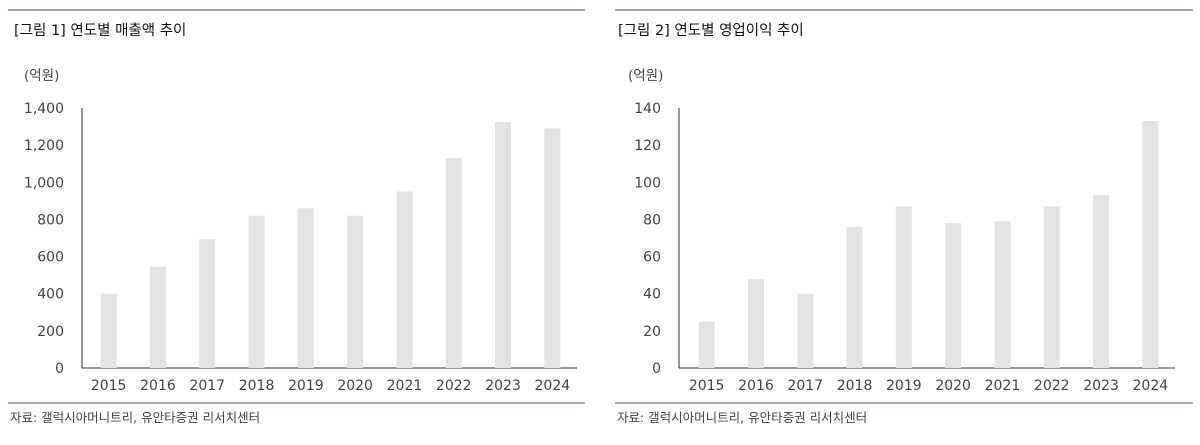 The width and height of the screenshot is (1200, 445). What do you see at coordinates (805, 386) in the screenshot?
I see `chart2-x-tick-label: 2017` at bounding box center [805, 386].